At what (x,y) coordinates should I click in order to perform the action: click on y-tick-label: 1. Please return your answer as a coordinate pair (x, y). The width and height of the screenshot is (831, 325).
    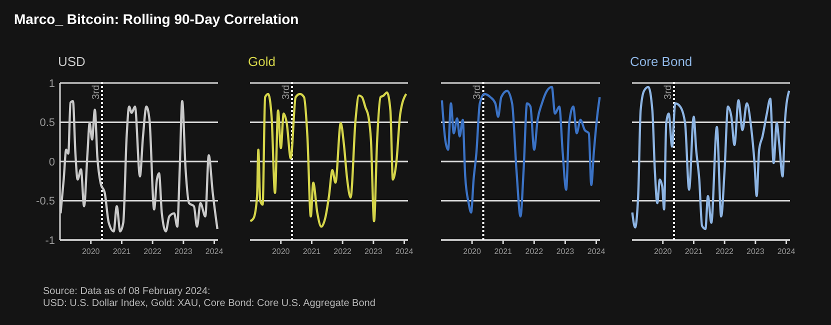
    Looking at the image, I should click on (51, 84).